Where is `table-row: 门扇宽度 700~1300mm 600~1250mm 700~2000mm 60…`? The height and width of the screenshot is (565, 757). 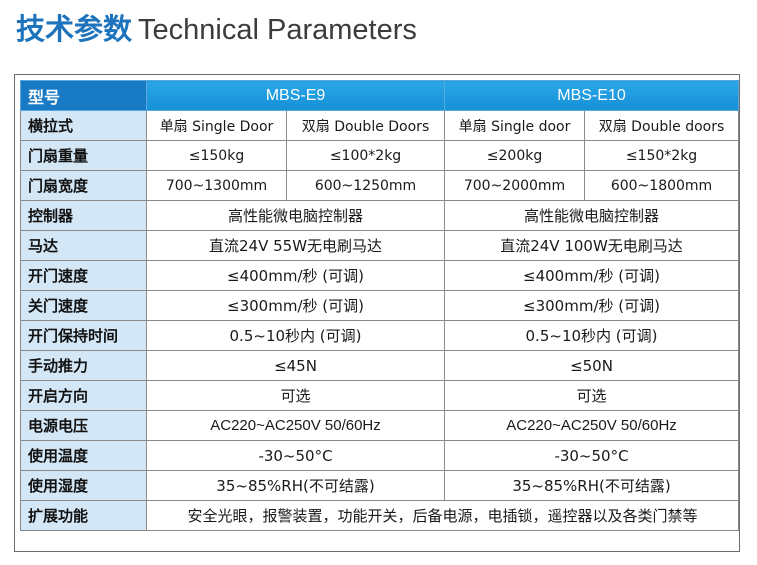 table-row: 门扇宽度 700~1300mm 600~1250mm 700~2000mm 60… is located at coordinates (380, 185).